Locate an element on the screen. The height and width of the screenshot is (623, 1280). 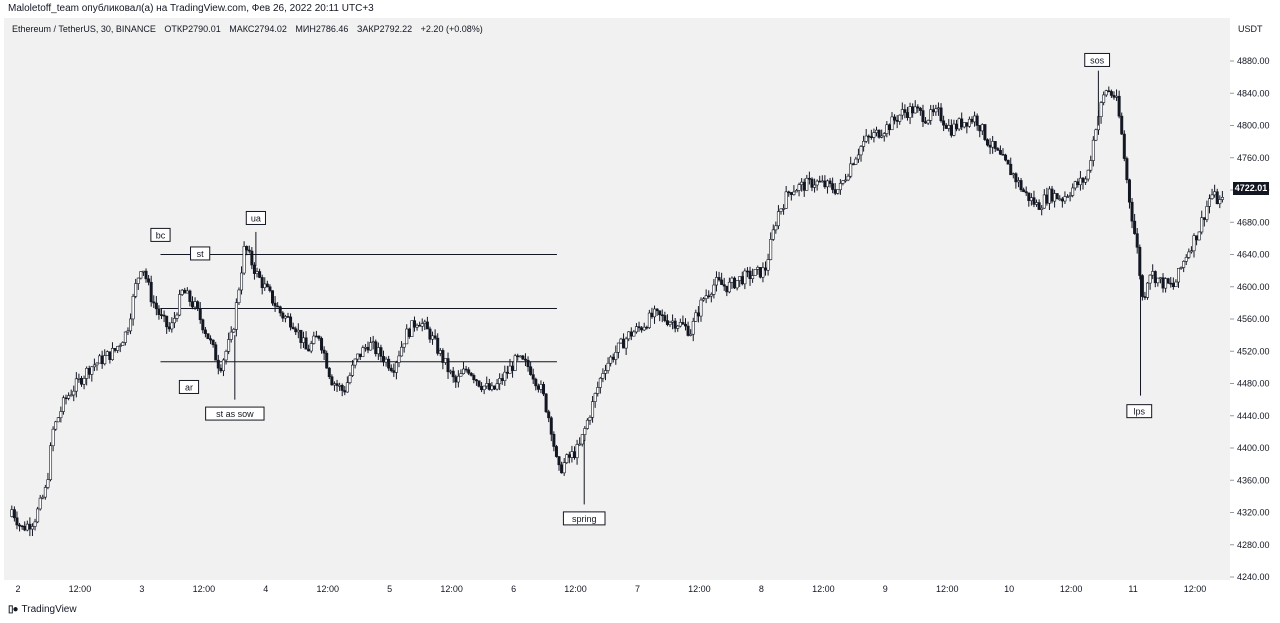
tradingview-logo-icon: ▯● is located at coordinates (13, 609).